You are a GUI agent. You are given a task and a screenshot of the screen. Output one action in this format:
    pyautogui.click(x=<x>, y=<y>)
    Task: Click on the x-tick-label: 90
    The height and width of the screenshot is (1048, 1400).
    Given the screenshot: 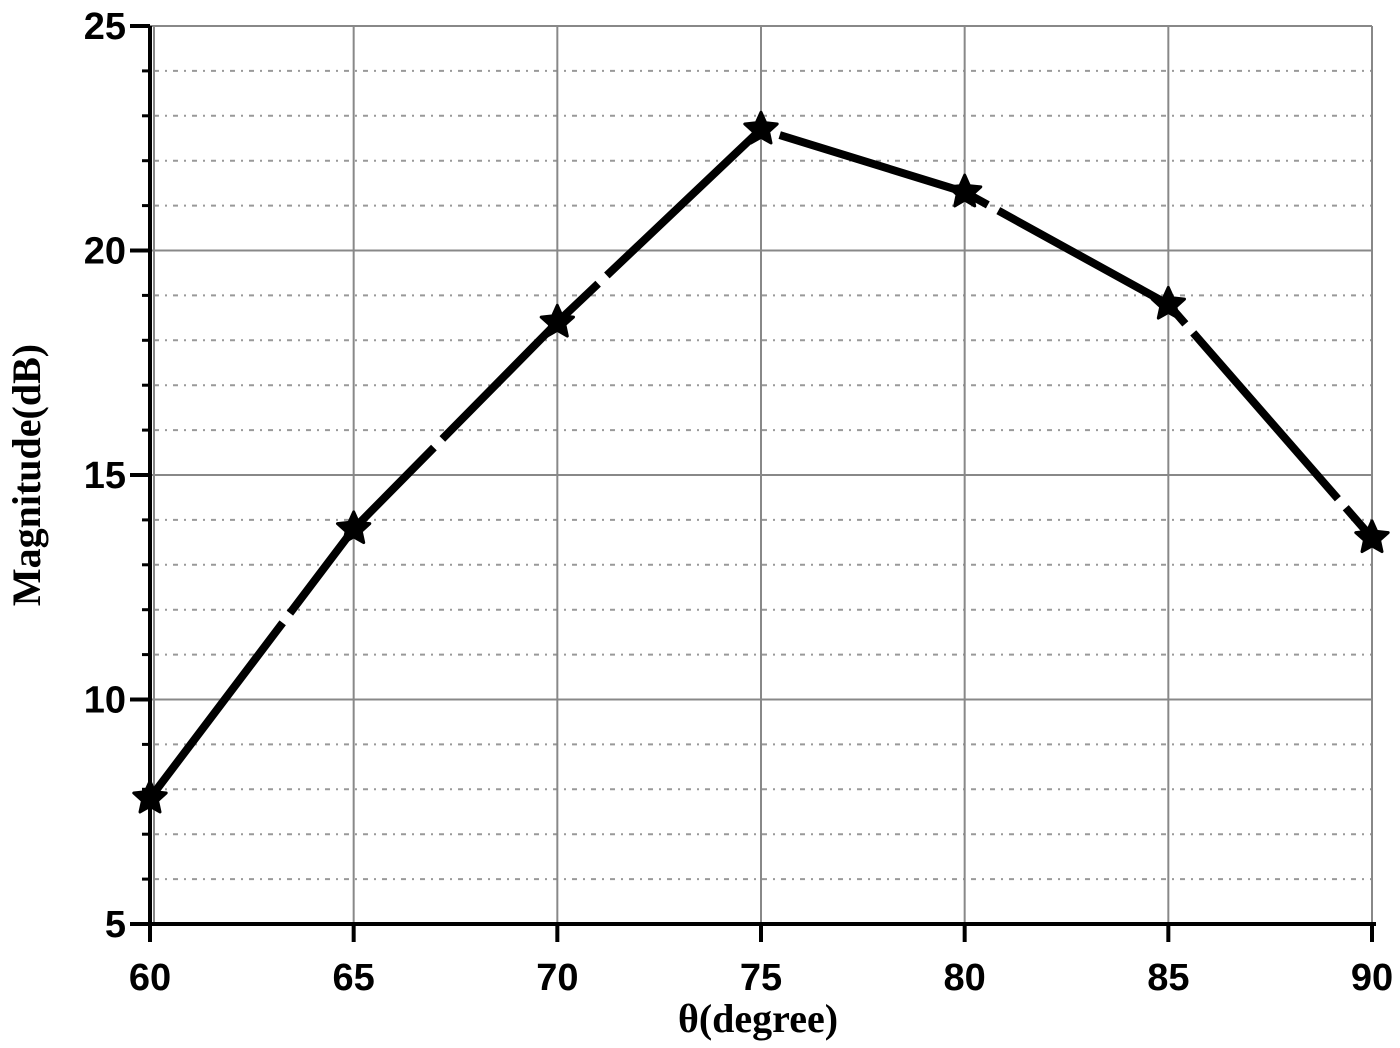 What is the action you would take?
    pyautogui.click(x=1372, y=978)
    